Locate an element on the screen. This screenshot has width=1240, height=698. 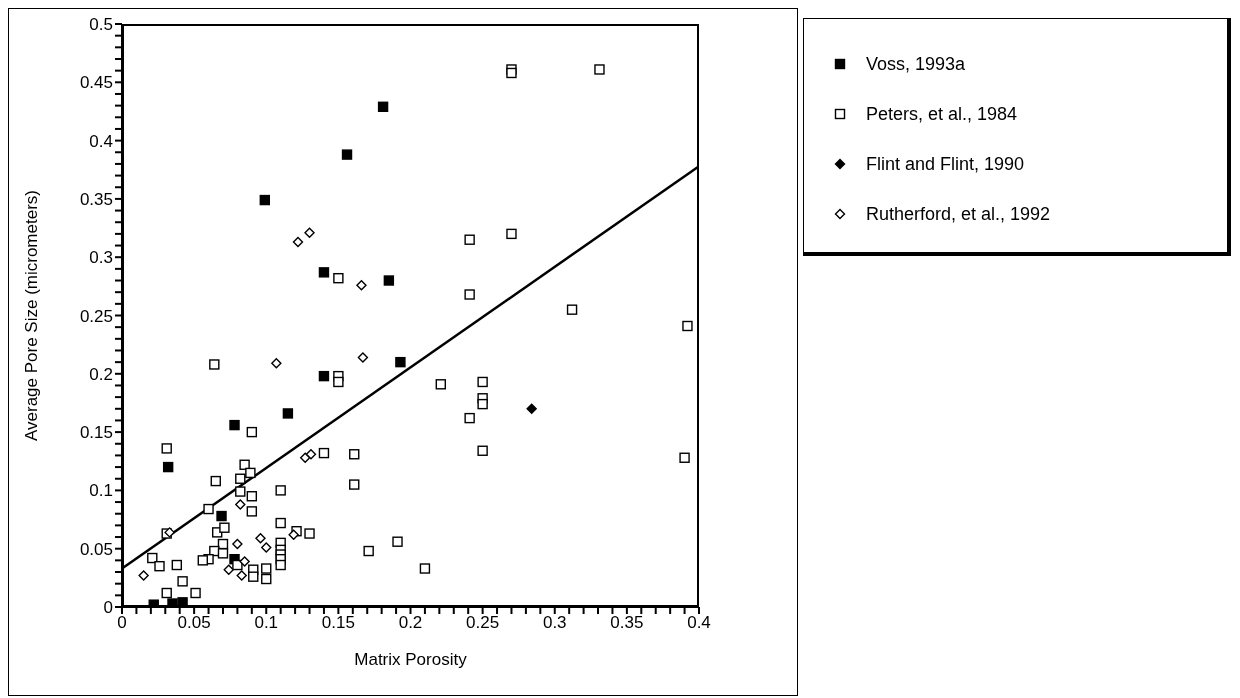
y-tick-label: 0.2 is located at coordinates (101, 374).